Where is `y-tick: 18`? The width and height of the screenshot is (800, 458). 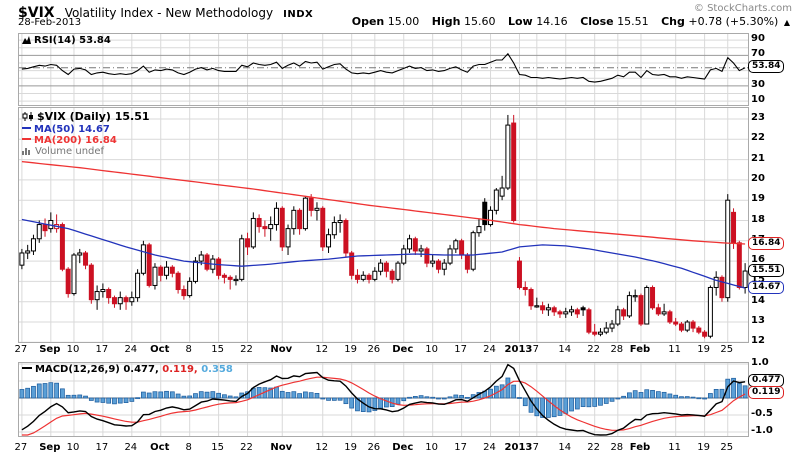 y-tick: 18 is located at coordinates (758, 219).